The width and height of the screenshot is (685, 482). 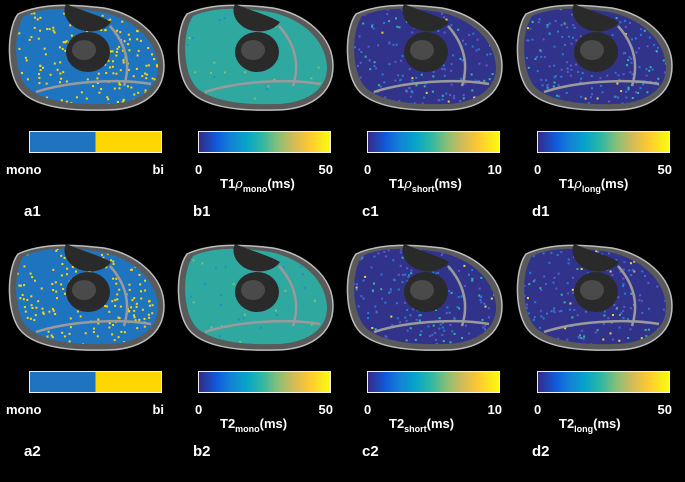 I want to click on colorbar-b2, so click(x=264, y=382).